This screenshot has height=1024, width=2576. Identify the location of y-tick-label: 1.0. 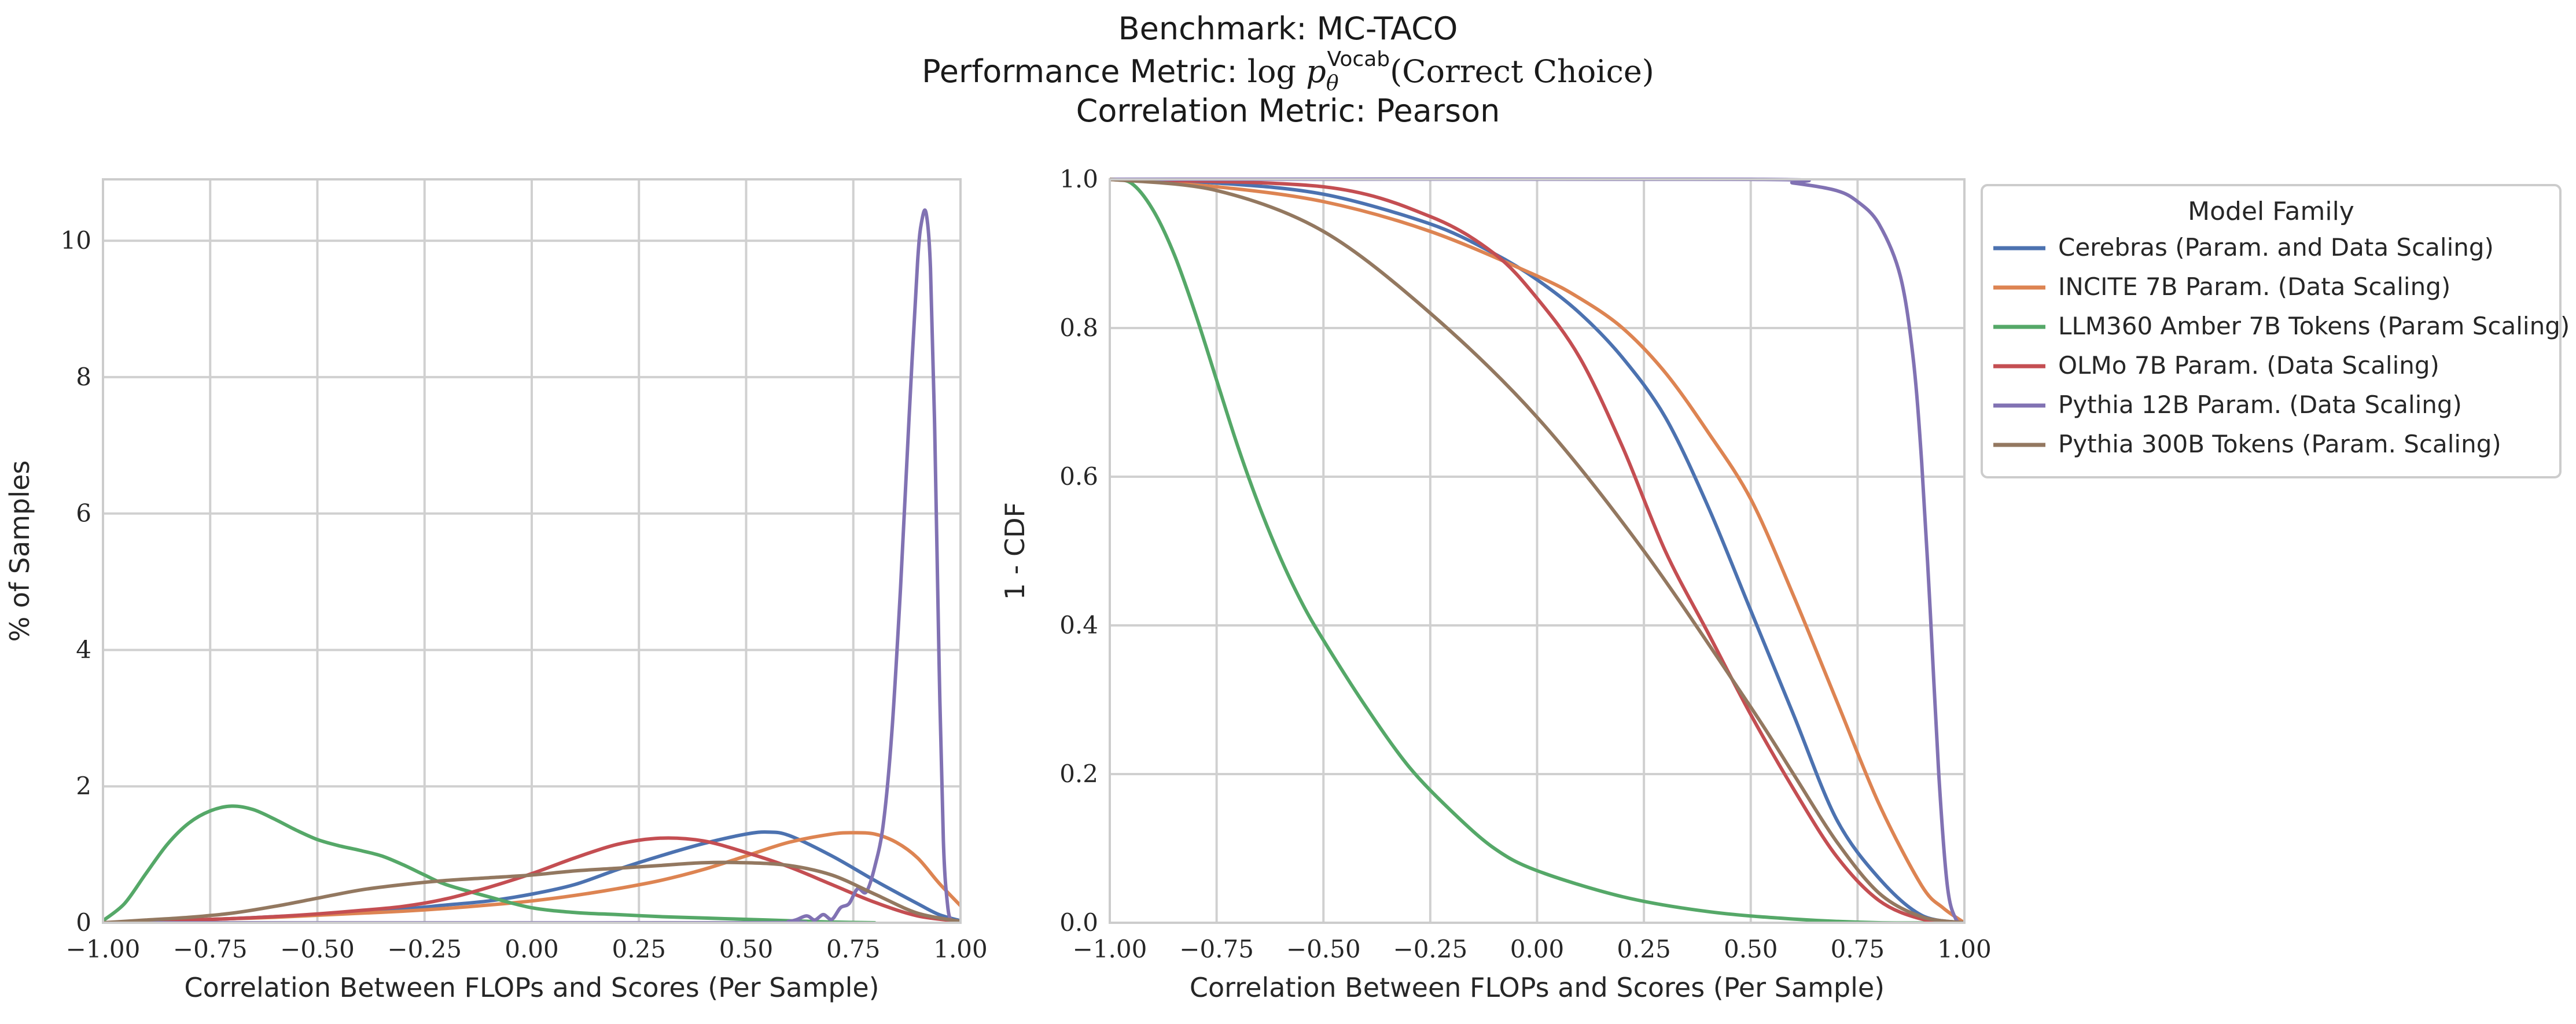
(1078, 179).